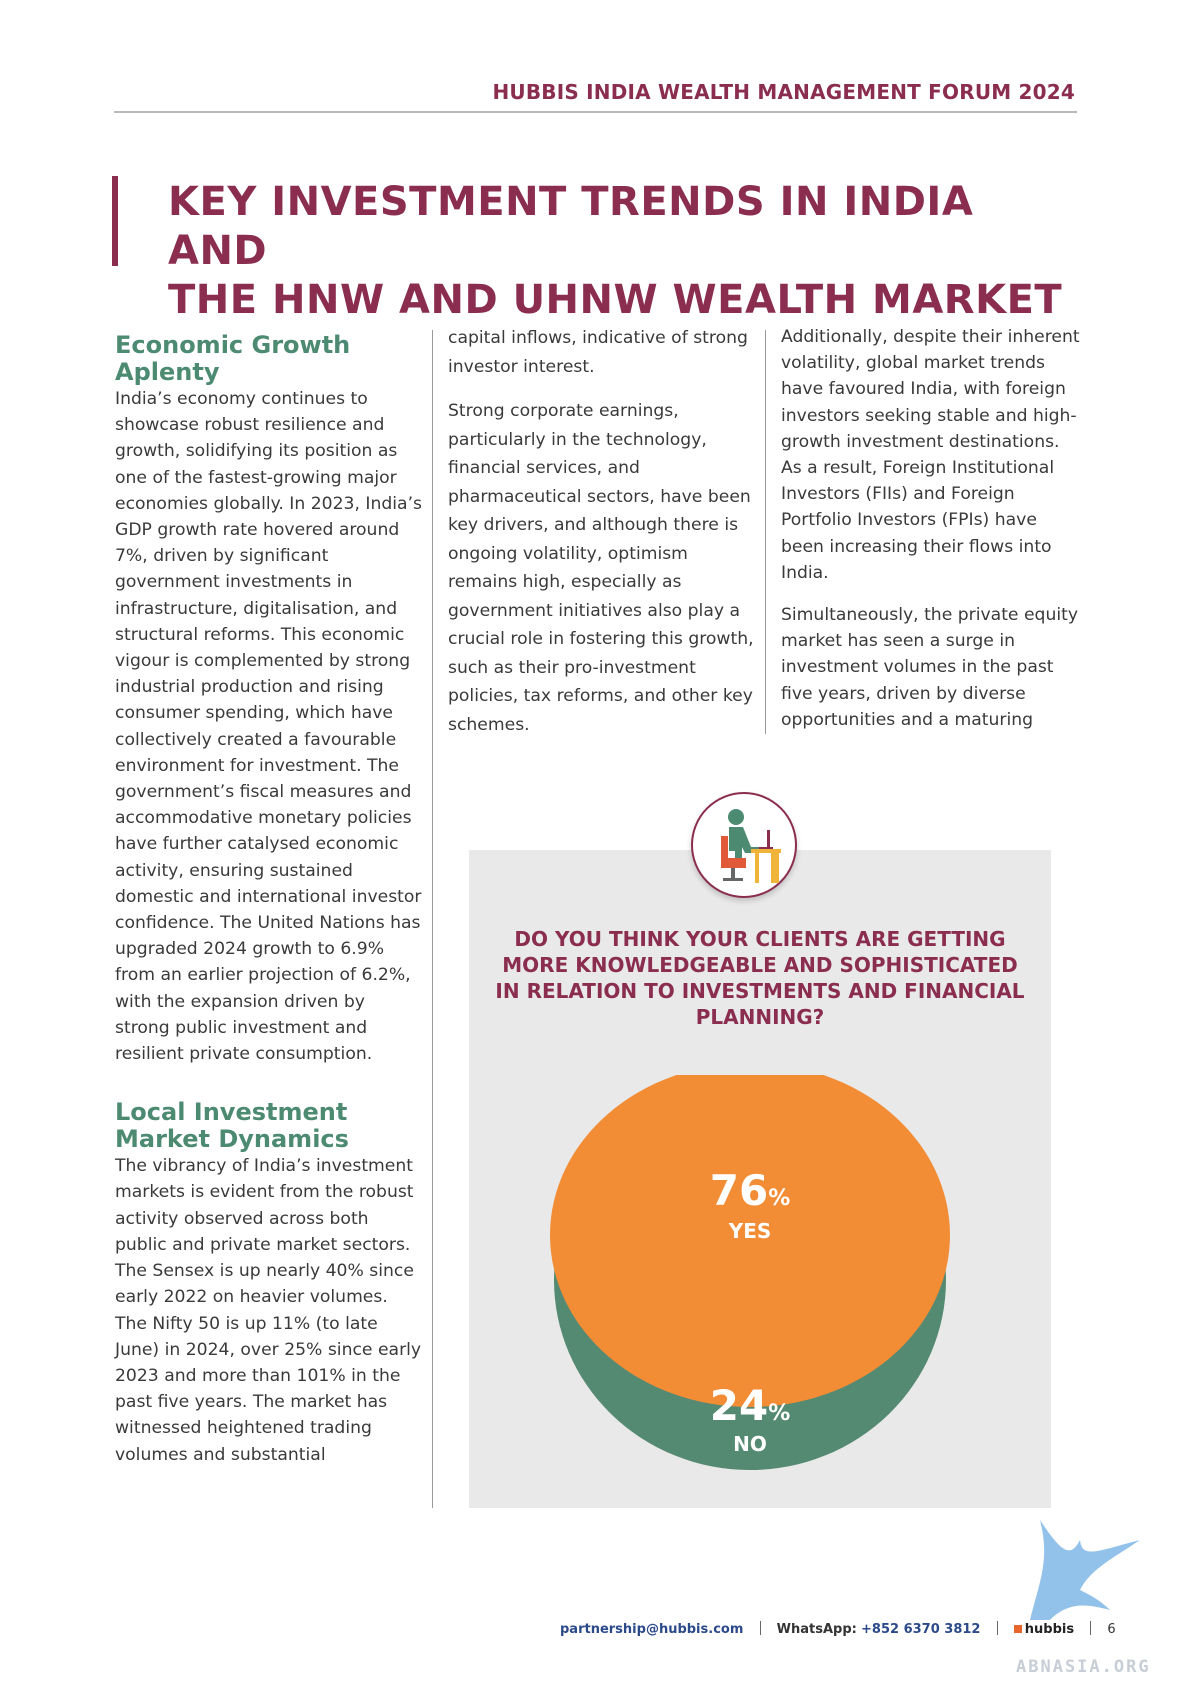 The height and width of the screenshot is (1684, 1191). I want to click on hubbis-logo-icon, so click(1017, 1629).